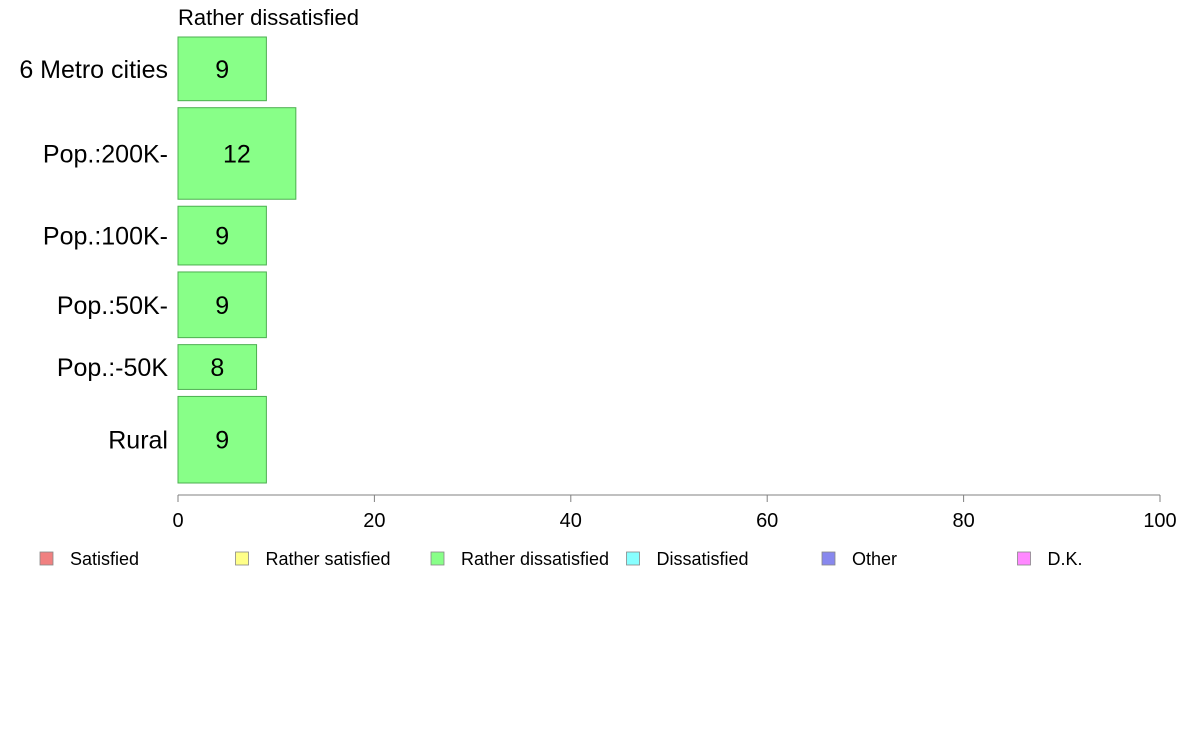 The image size is (1188, 736). Describe the element at coordinates (703, 559) in the screenshot. I see `legend-label-3: Dissatisfied` at that location.